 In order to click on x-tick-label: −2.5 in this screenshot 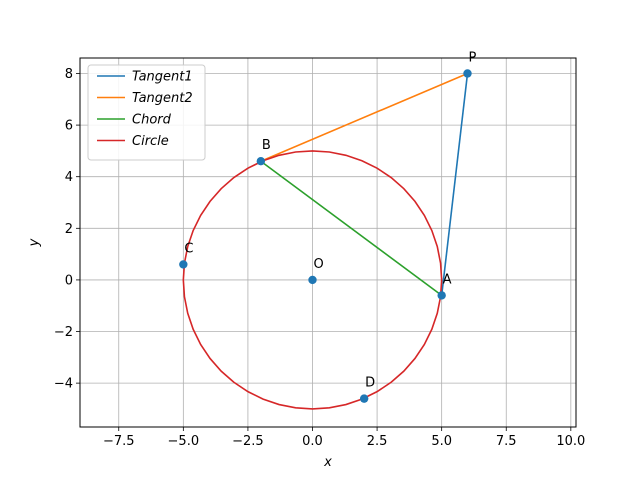, I will do `click(248, 441)`.